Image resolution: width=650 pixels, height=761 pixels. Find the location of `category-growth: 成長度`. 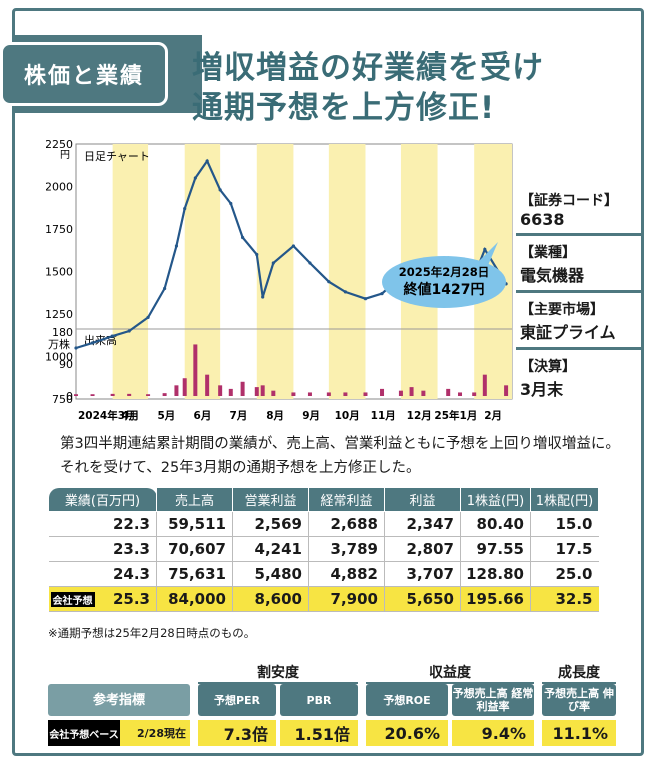

category-growth: 成長度 is located at coordinates (579, 673).